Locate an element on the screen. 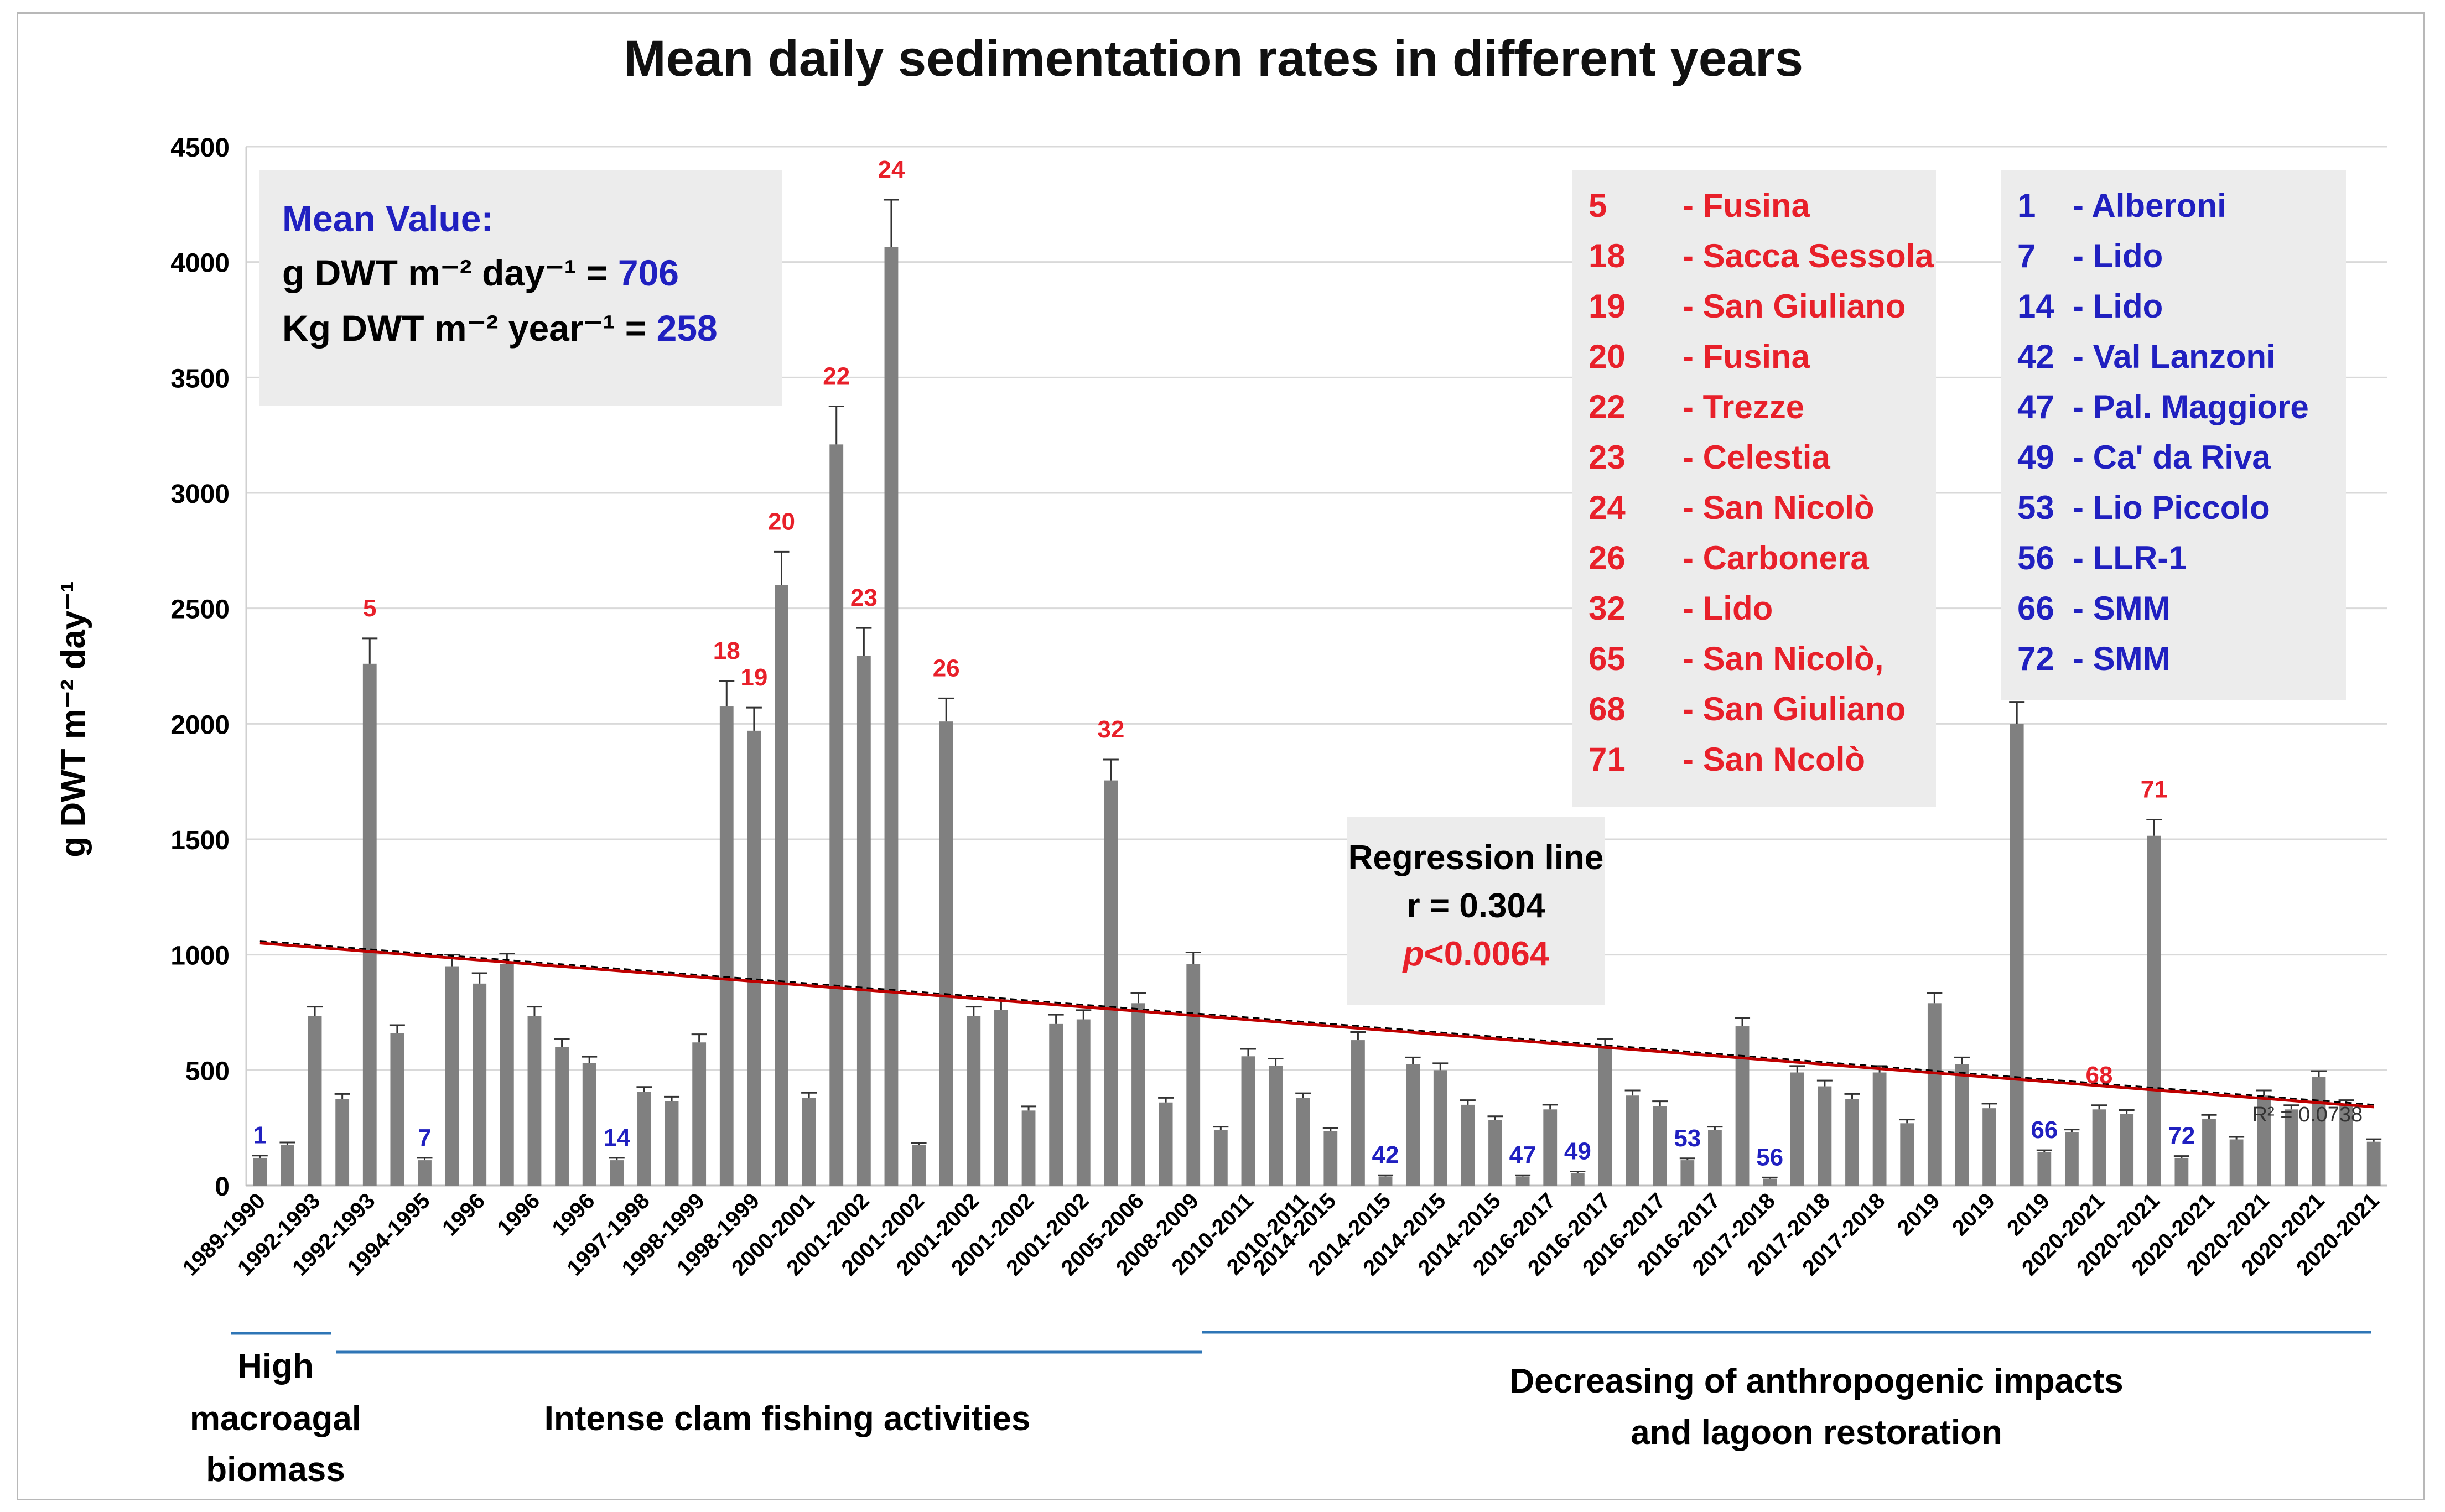  bar-label-red: 5 is located at coordinates (369, 609).